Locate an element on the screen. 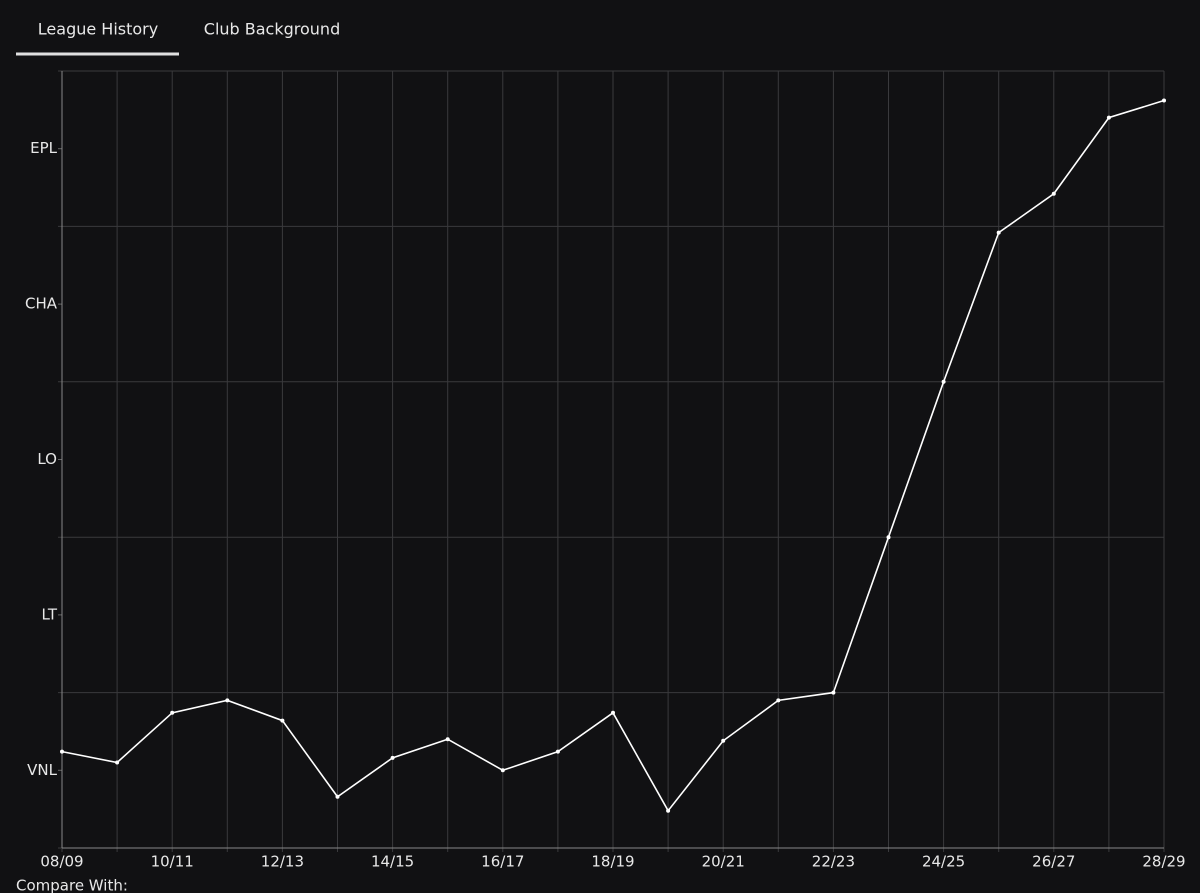 This screenshot has width=1200, height=893. x-tick-label: 28/29 is located at coordinates (1163, 862).